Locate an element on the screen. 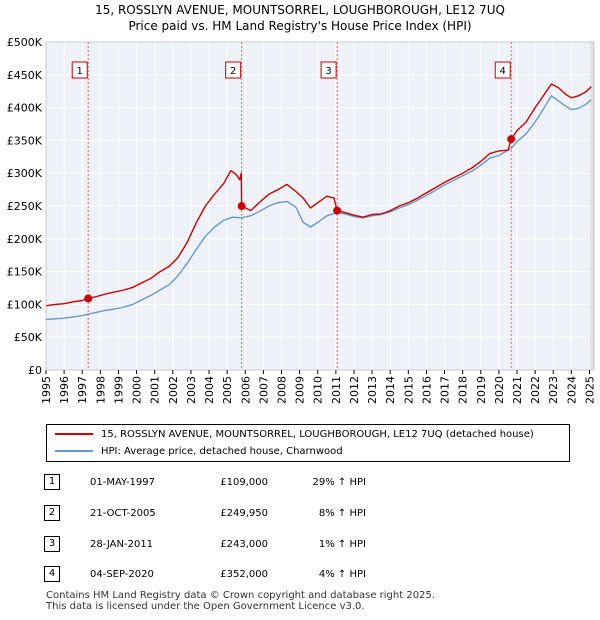 The height and width of the screenshot is (620, 600). x-tick-label: 2004 is located at coordinates (209, 390).